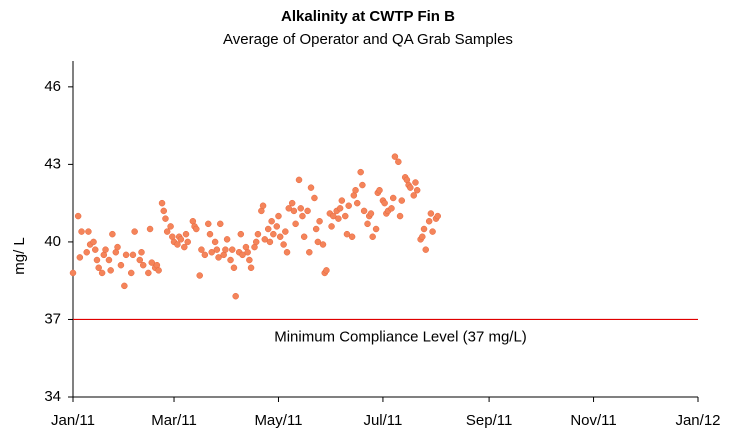  Describe the element at coordinates (368, 39) in the screenshot. I see `chart-subtitle: Average of Operator and QA Grab Samples` at that location.